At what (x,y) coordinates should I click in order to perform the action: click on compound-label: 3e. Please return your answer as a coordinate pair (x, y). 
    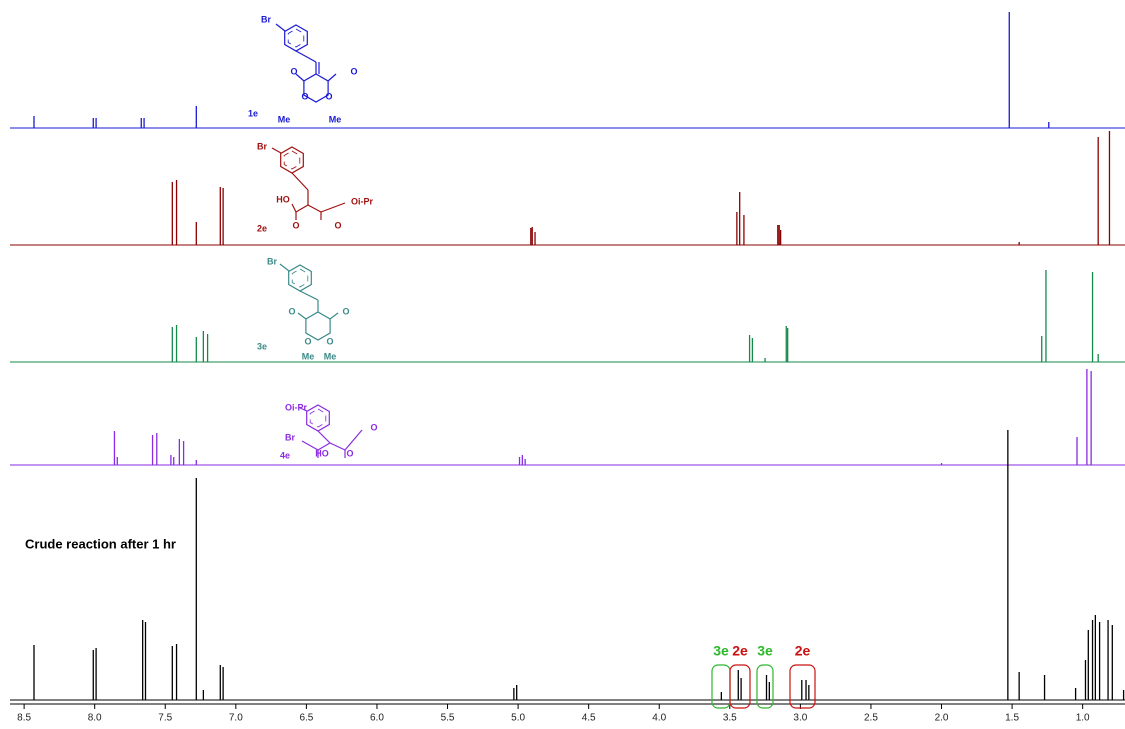
    Looking at the image, I should click on (262, 346).